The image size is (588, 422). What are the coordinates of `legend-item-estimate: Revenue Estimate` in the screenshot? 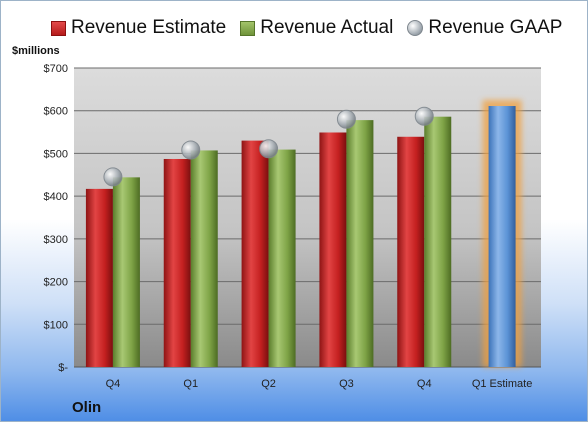 It's located at (138, 28).